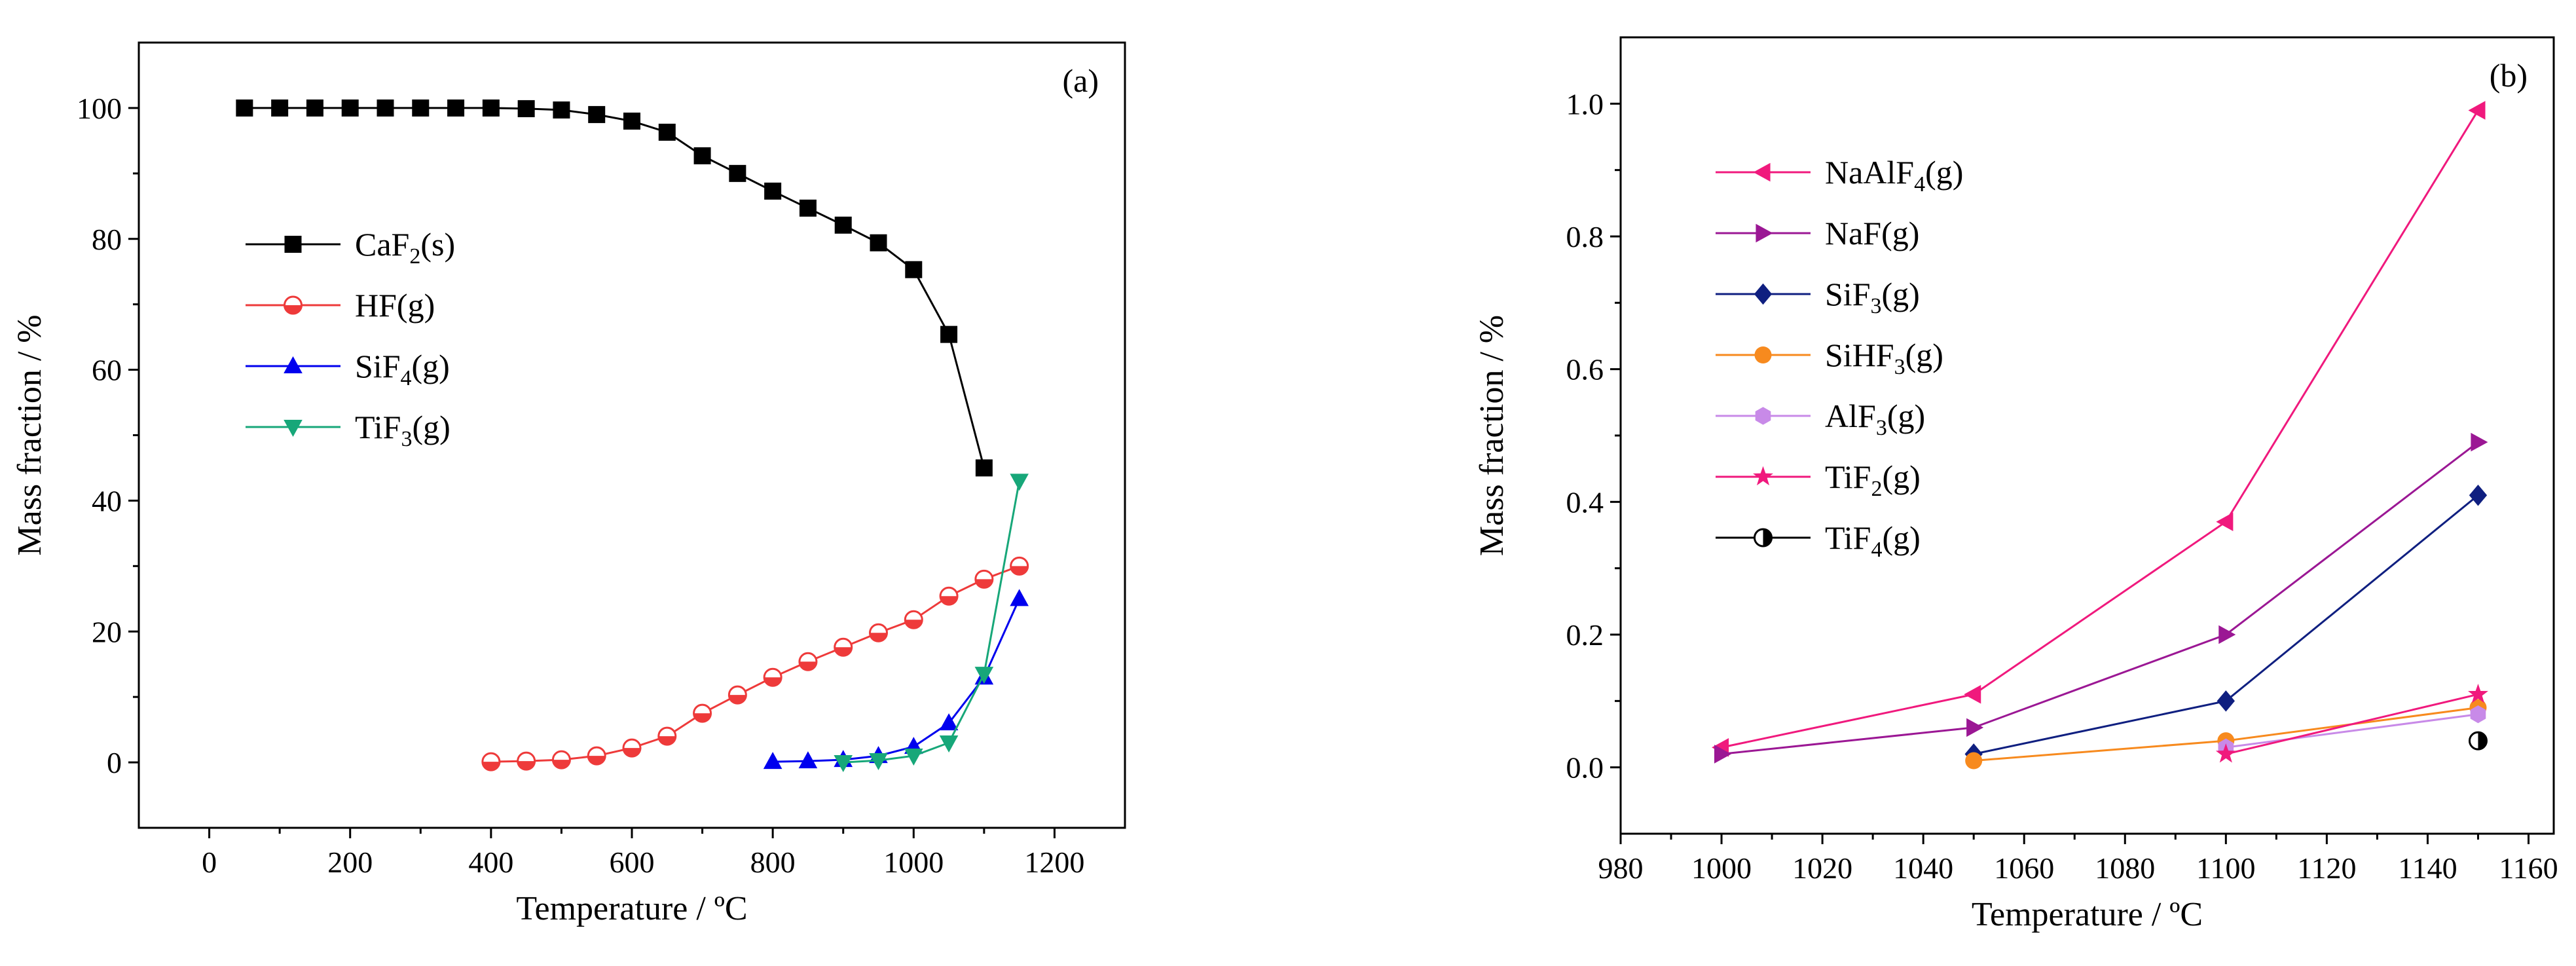 This screenshot has width=2576, height=966. I want to click on legend-marker-alf3-g, so click(1763, 416).